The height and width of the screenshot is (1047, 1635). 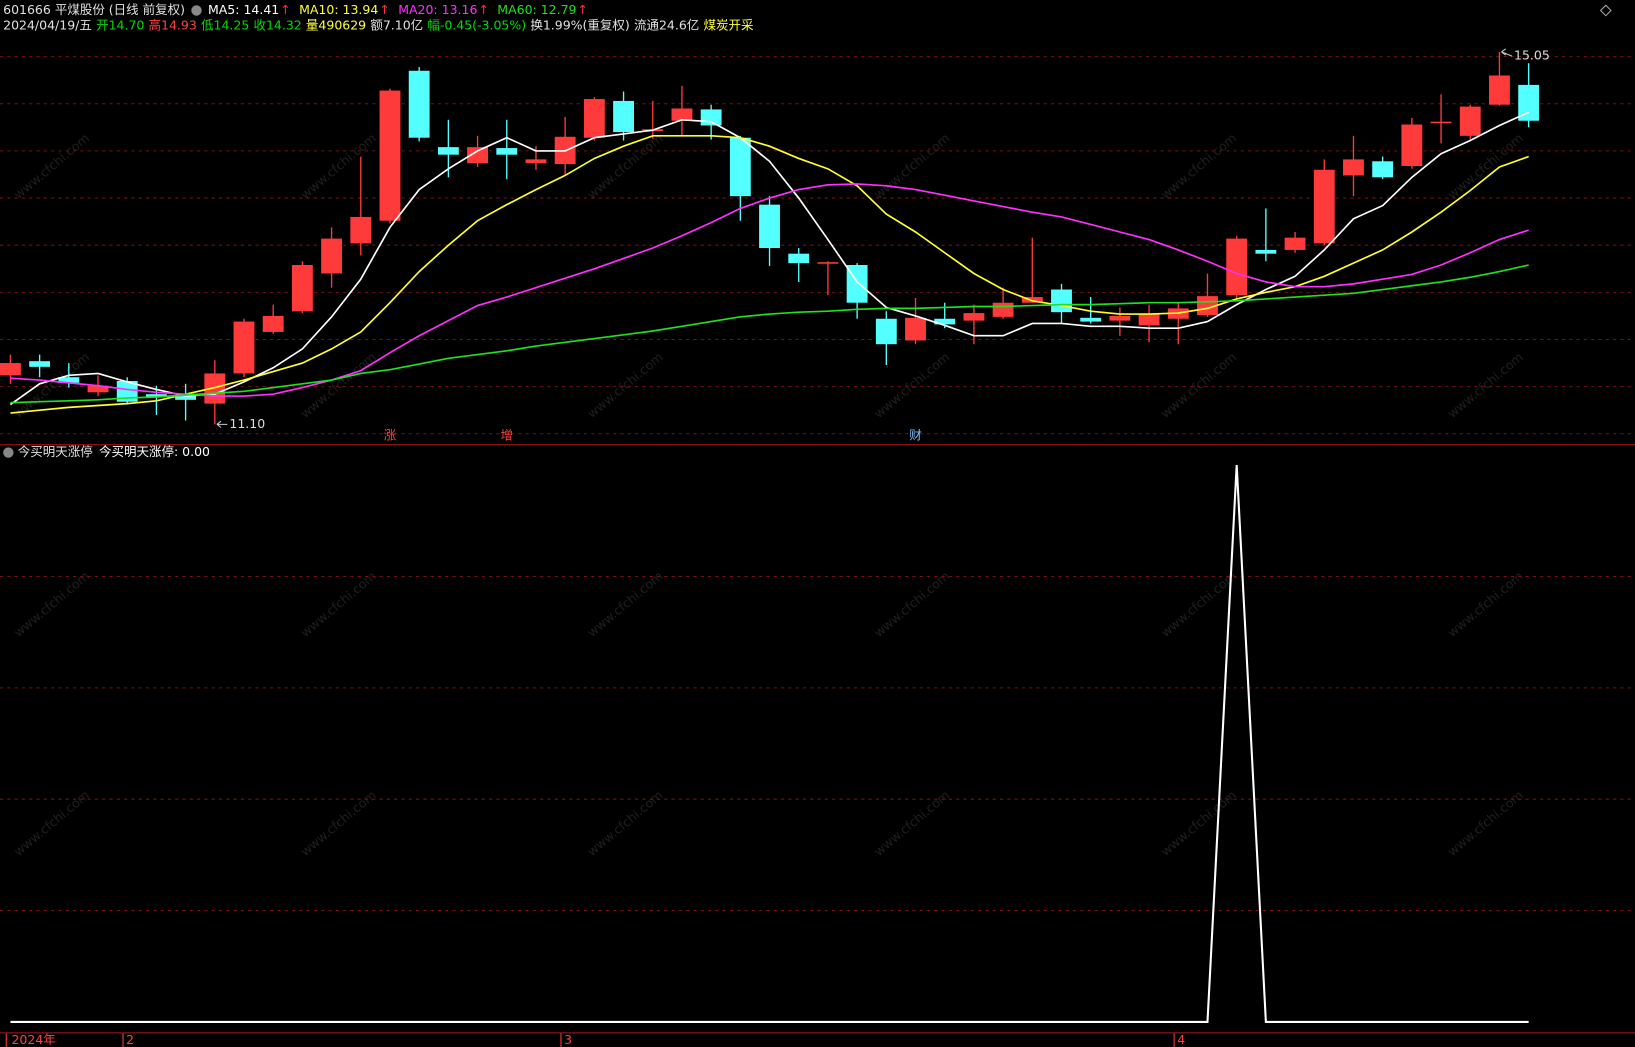 I want to click on event-marker: 财, so click(x=915, y=434).